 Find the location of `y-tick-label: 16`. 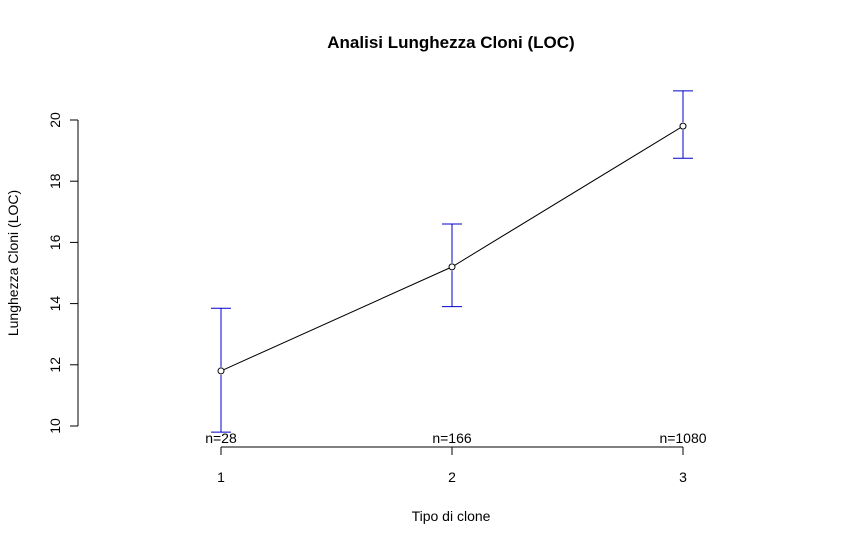

y-tick-label: 16 is located at coordinates (55, 242).